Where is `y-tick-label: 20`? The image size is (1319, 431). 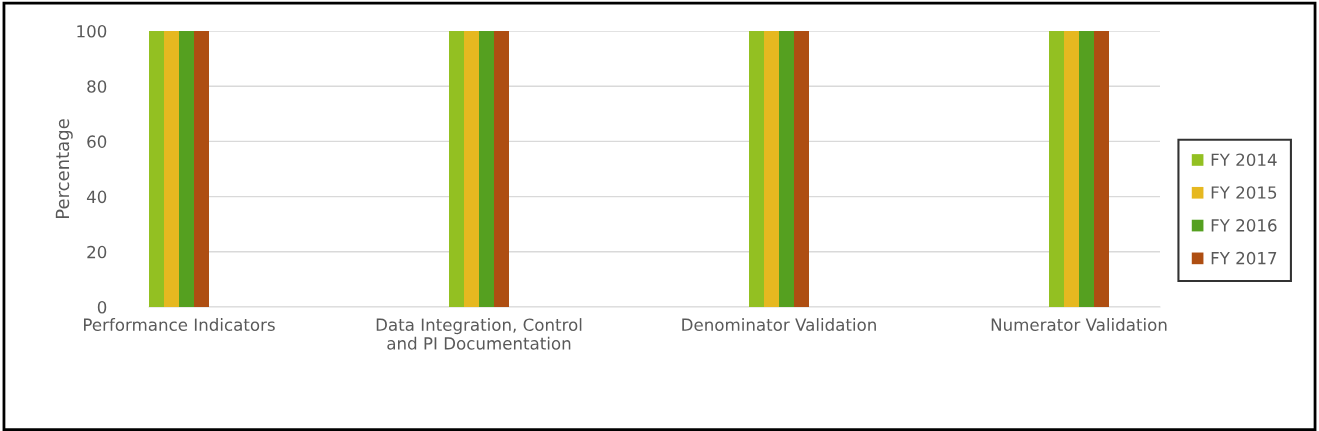 y-tick-label: 20 is located at coordinates (97, 252).